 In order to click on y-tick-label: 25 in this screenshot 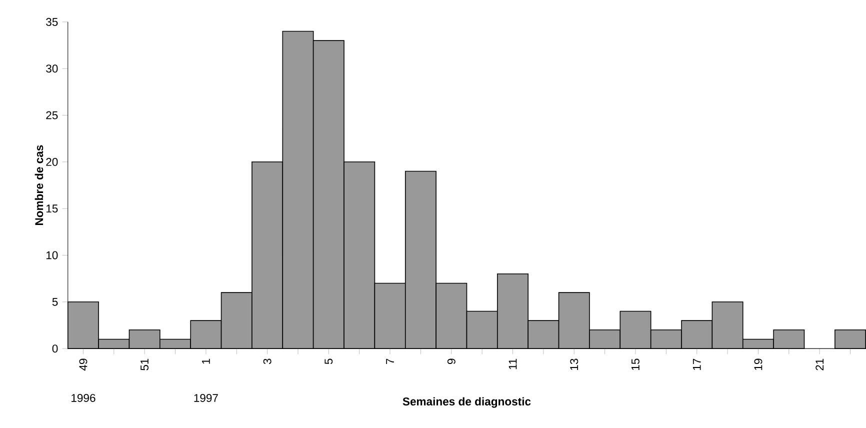, I will do `click(52, 115)`.